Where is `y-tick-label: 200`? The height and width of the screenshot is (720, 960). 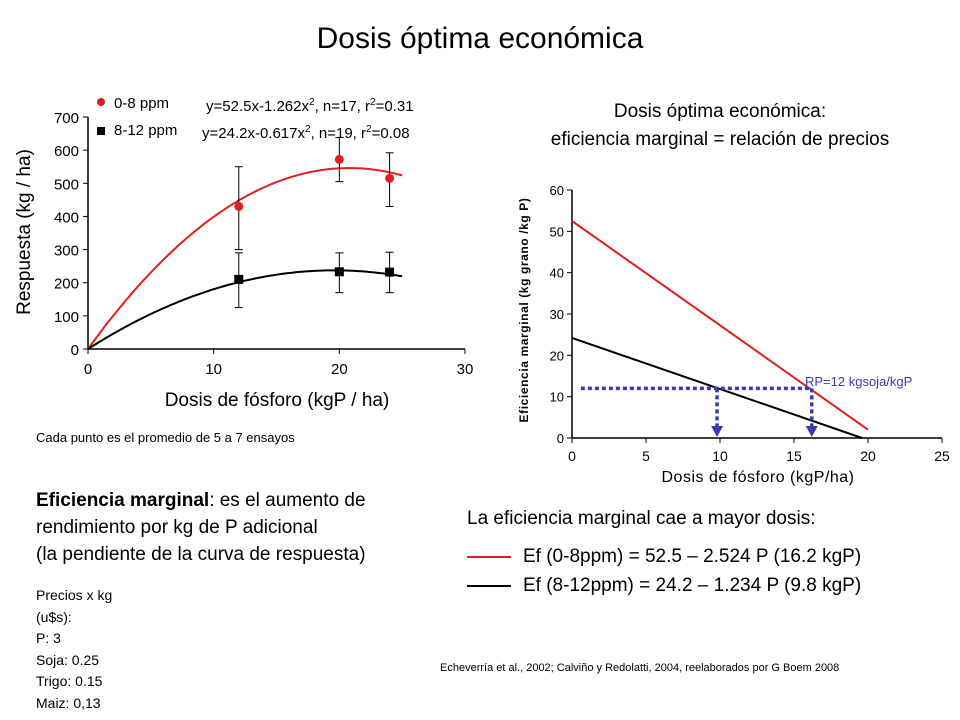 y-tick-label: 200 is located at coordinates (66, 284).